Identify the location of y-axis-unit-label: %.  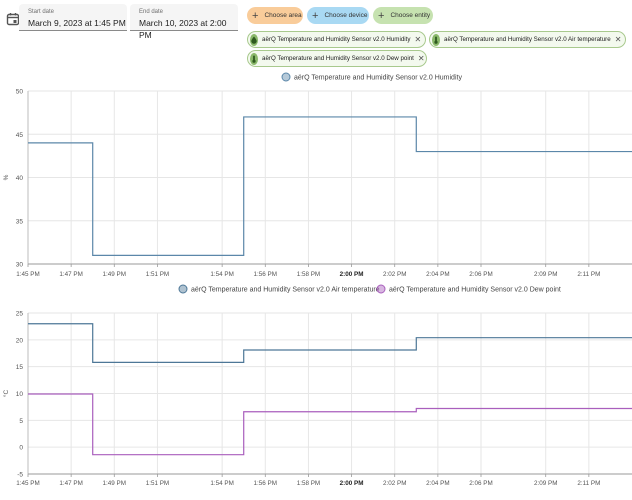
(6, 177).